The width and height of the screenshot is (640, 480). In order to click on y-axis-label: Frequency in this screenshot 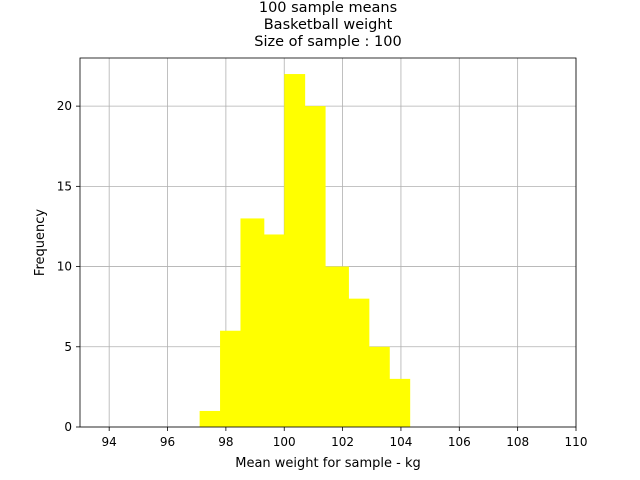, I will do `click(40, 242)`.